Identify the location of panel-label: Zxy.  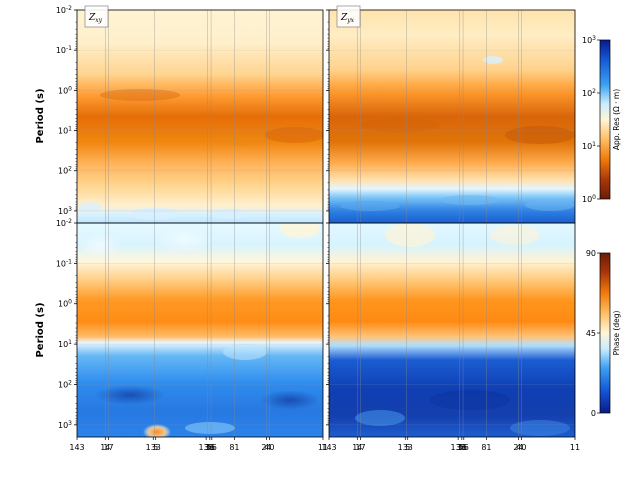
(95, 18).